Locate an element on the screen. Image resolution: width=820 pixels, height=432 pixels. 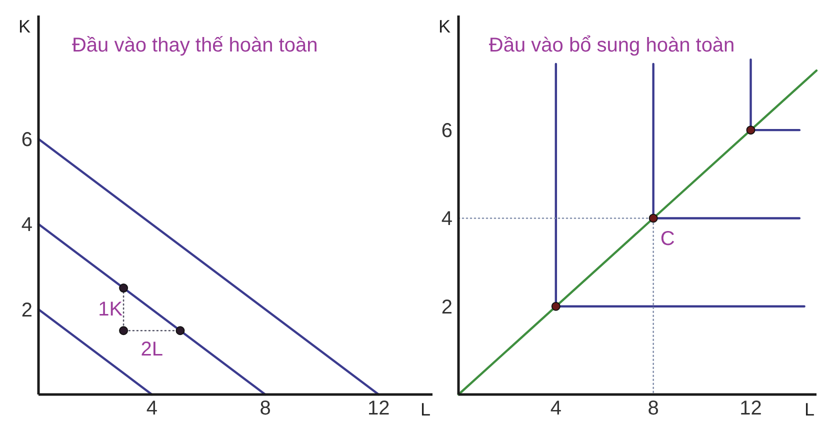
text: Đầu vào thay thế hoàn toàn is located at coordinates (195, 45).